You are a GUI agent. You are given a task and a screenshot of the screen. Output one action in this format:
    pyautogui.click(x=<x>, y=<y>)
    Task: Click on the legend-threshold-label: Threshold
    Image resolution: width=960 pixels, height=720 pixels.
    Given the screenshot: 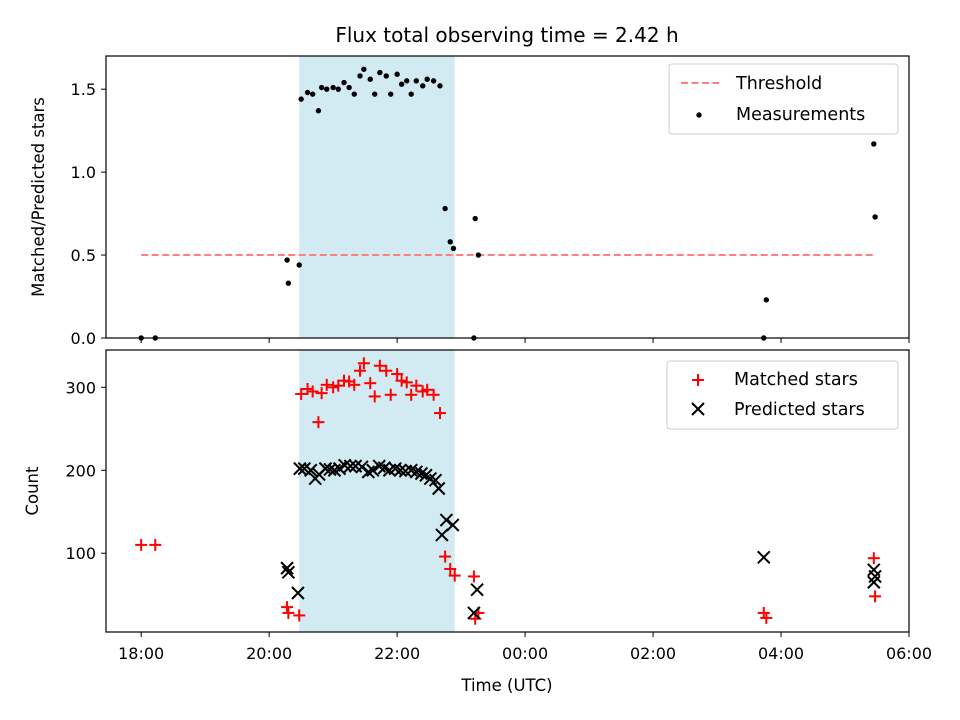 What is the action you would take?
    pyautogui.click(x=778, y=84)
    